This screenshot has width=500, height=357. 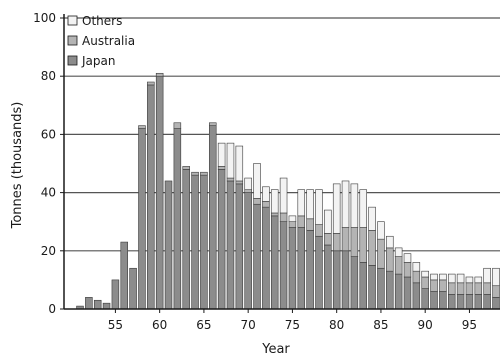 What do you see at coordinates (257, 201) in the screenshot?
I see `bar-australia-1971` at bounding box center [257, 201].